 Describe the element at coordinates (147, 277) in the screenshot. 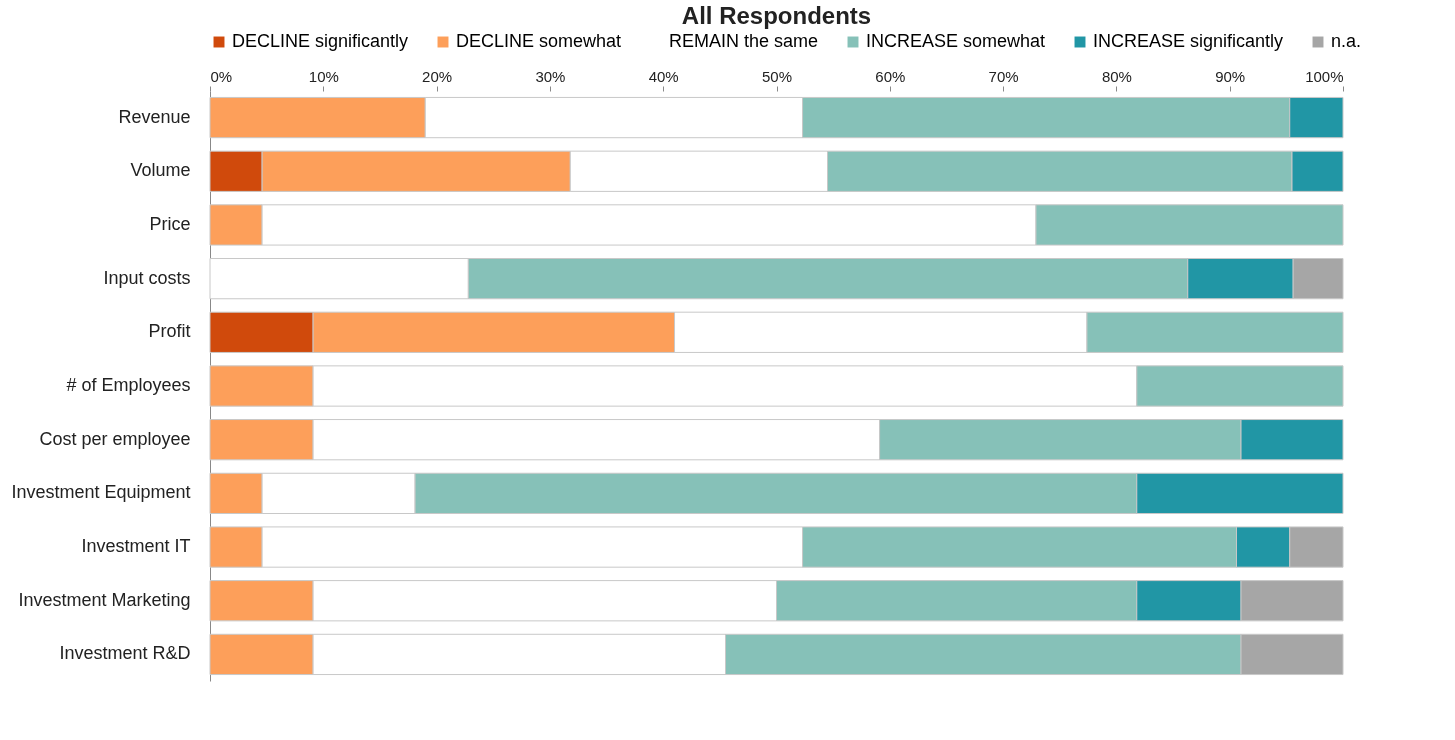

I see `y-tick-label: Input costs` at that location.